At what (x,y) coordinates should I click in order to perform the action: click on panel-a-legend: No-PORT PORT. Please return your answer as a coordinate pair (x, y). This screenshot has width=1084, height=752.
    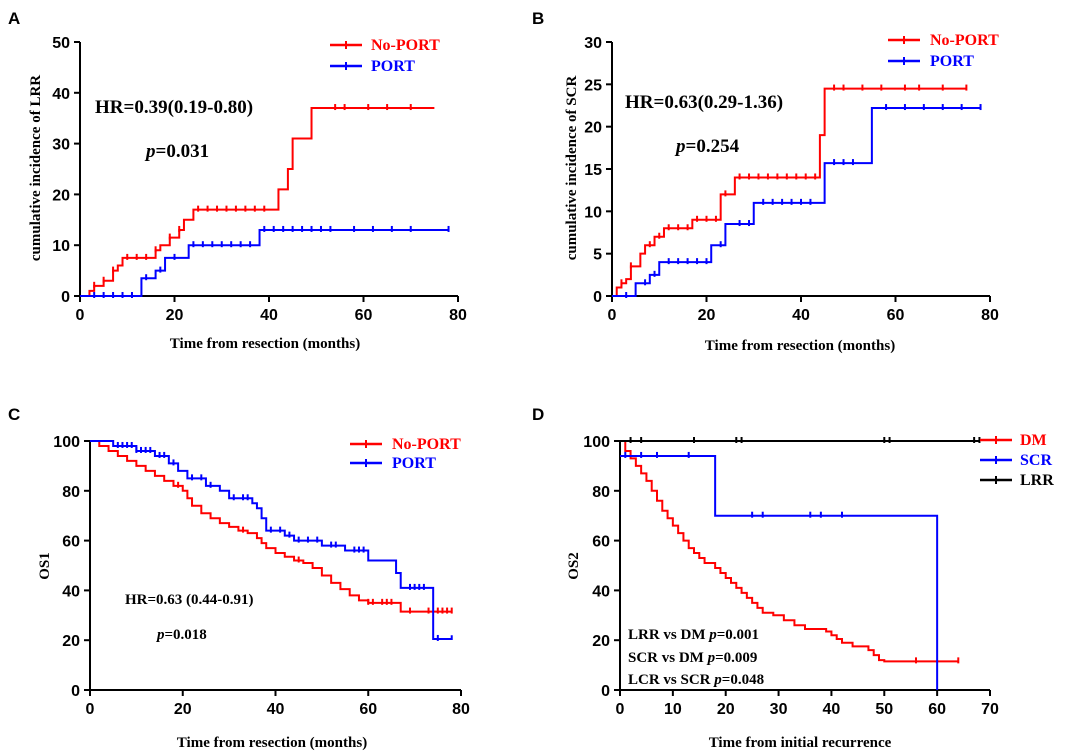
    Looking at the image, I should click on (385, 56).